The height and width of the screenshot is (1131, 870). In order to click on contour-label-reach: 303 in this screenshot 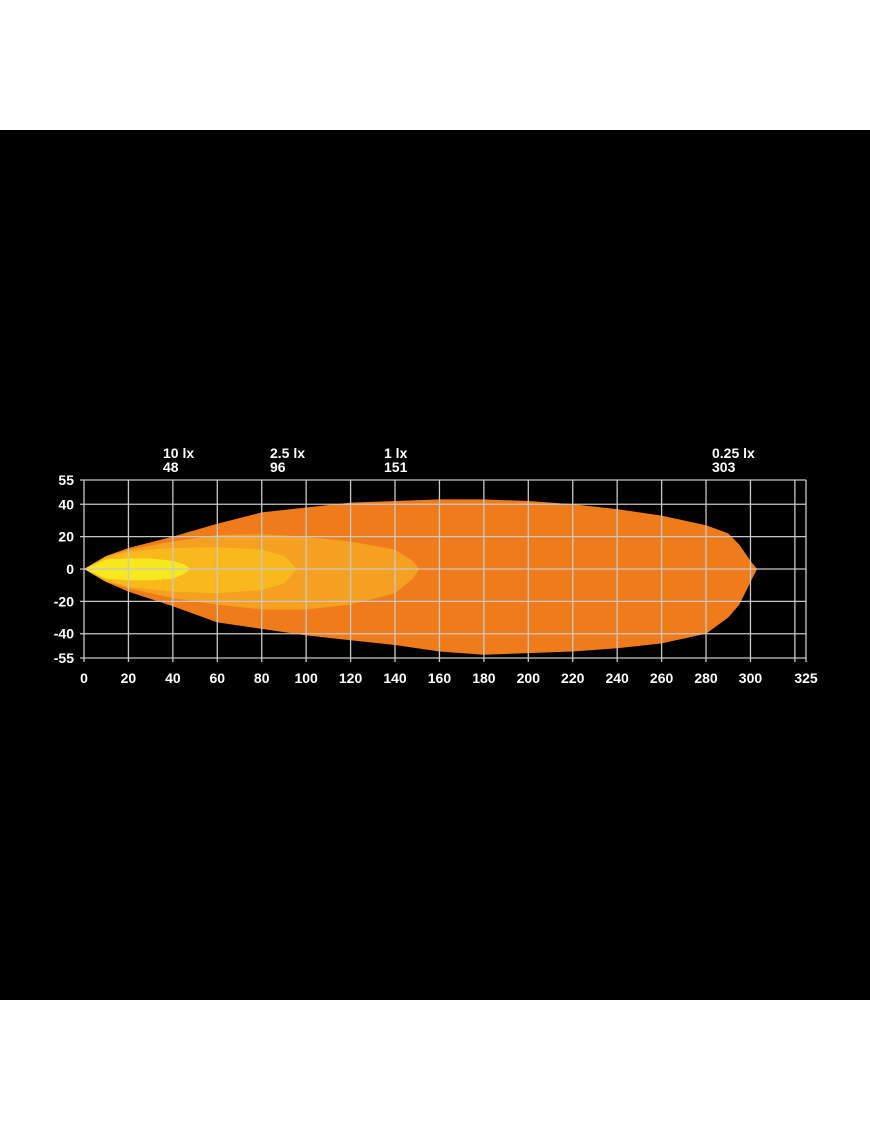, I will do `click(724, 467)`.